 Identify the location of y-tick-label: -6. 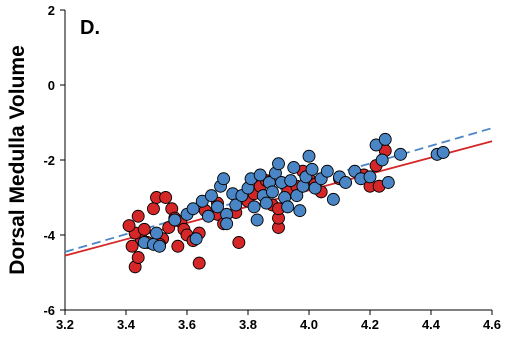
(49, 310).